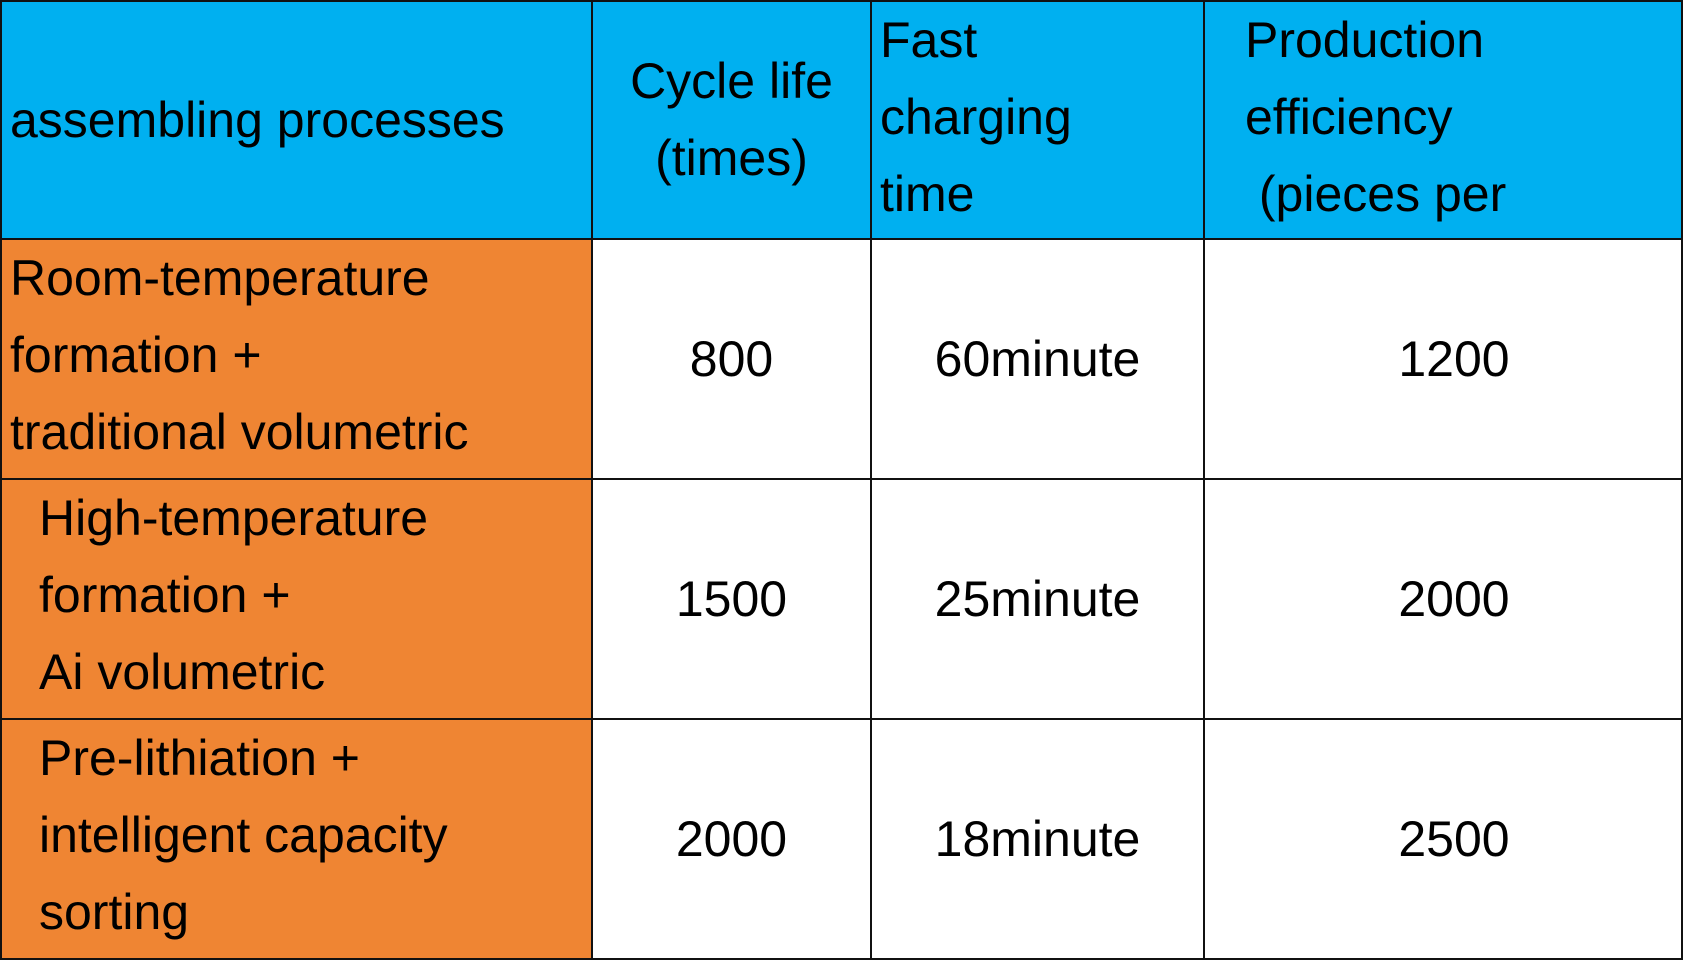 This screenshot has height=964, width=1684. I want to click on cell-line: assembling processes, so click(257, 119).